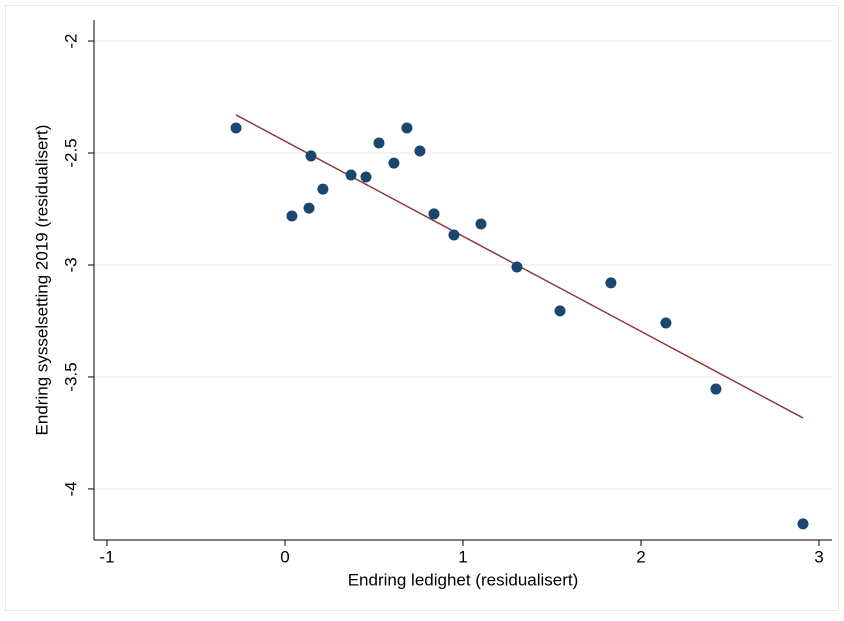 The height and width of the screenshot is (621, 844). I want to click on x-tick-label: 2, so click(640, 556).